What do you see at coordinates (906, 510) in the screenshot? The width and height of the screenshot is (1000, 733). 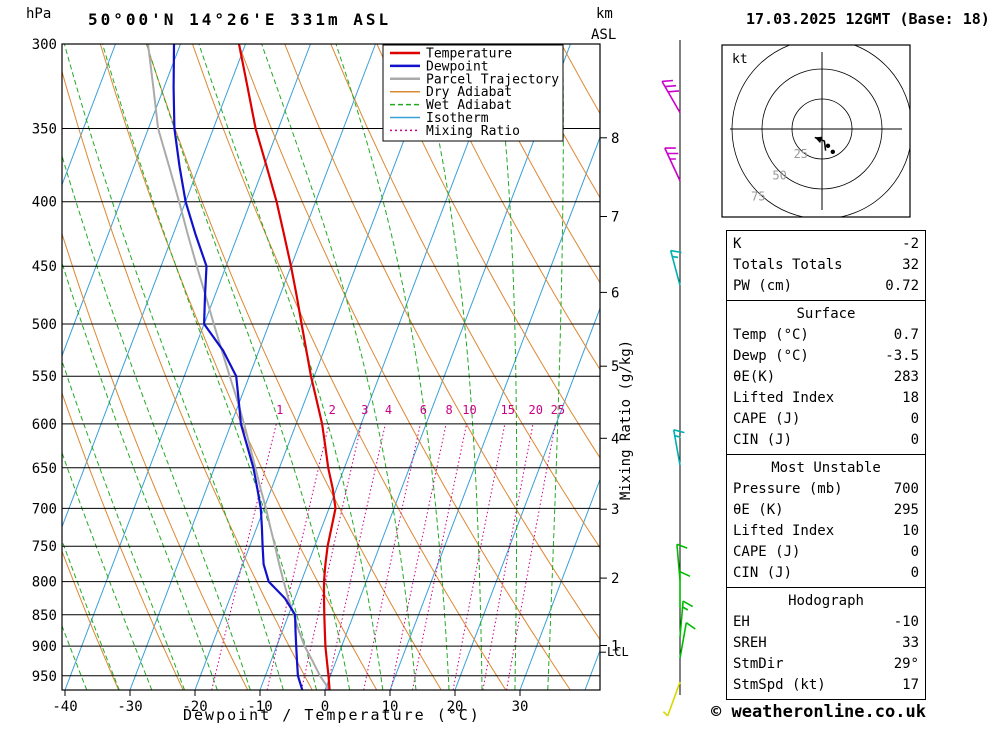 I see `stat-value: 295` at bounding box center [906, 510].